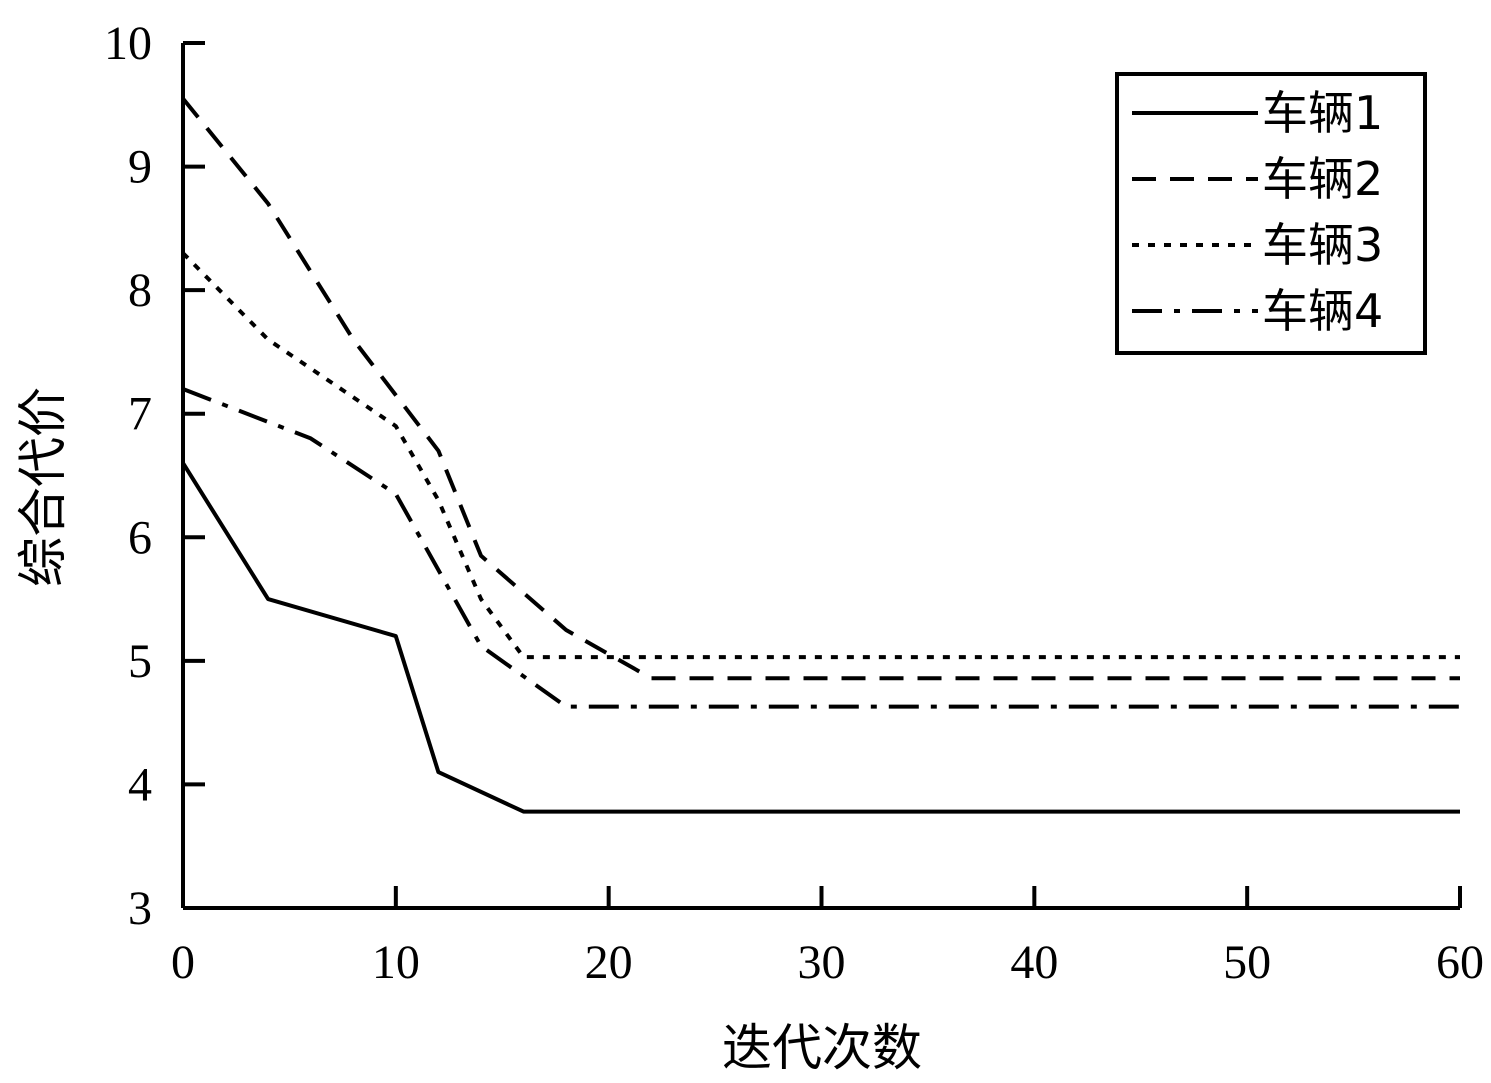  Describe the element at coordinates (1322, 113) in the screenshot. I see `legend-label-1: 车辆1` at that location.